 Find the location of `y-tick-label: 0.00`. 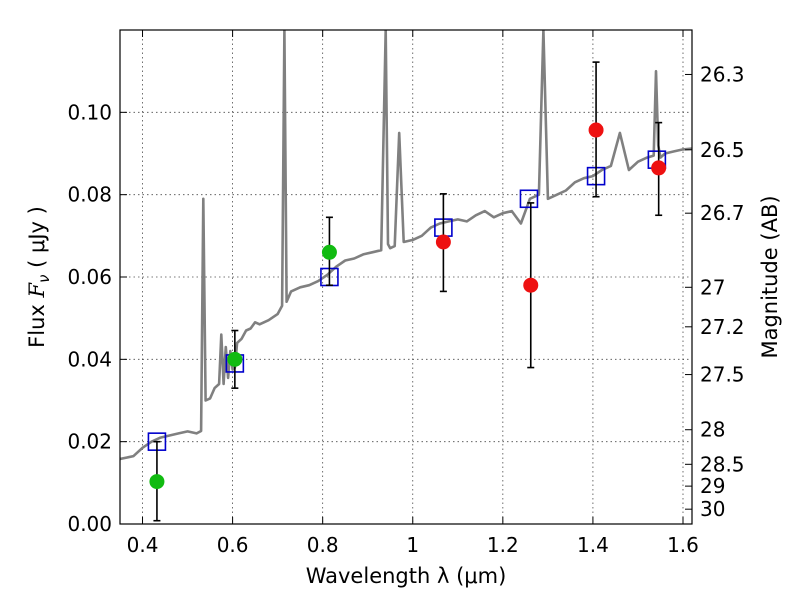

y-tick-label: 0.00 is located at coordinates (89, 524).